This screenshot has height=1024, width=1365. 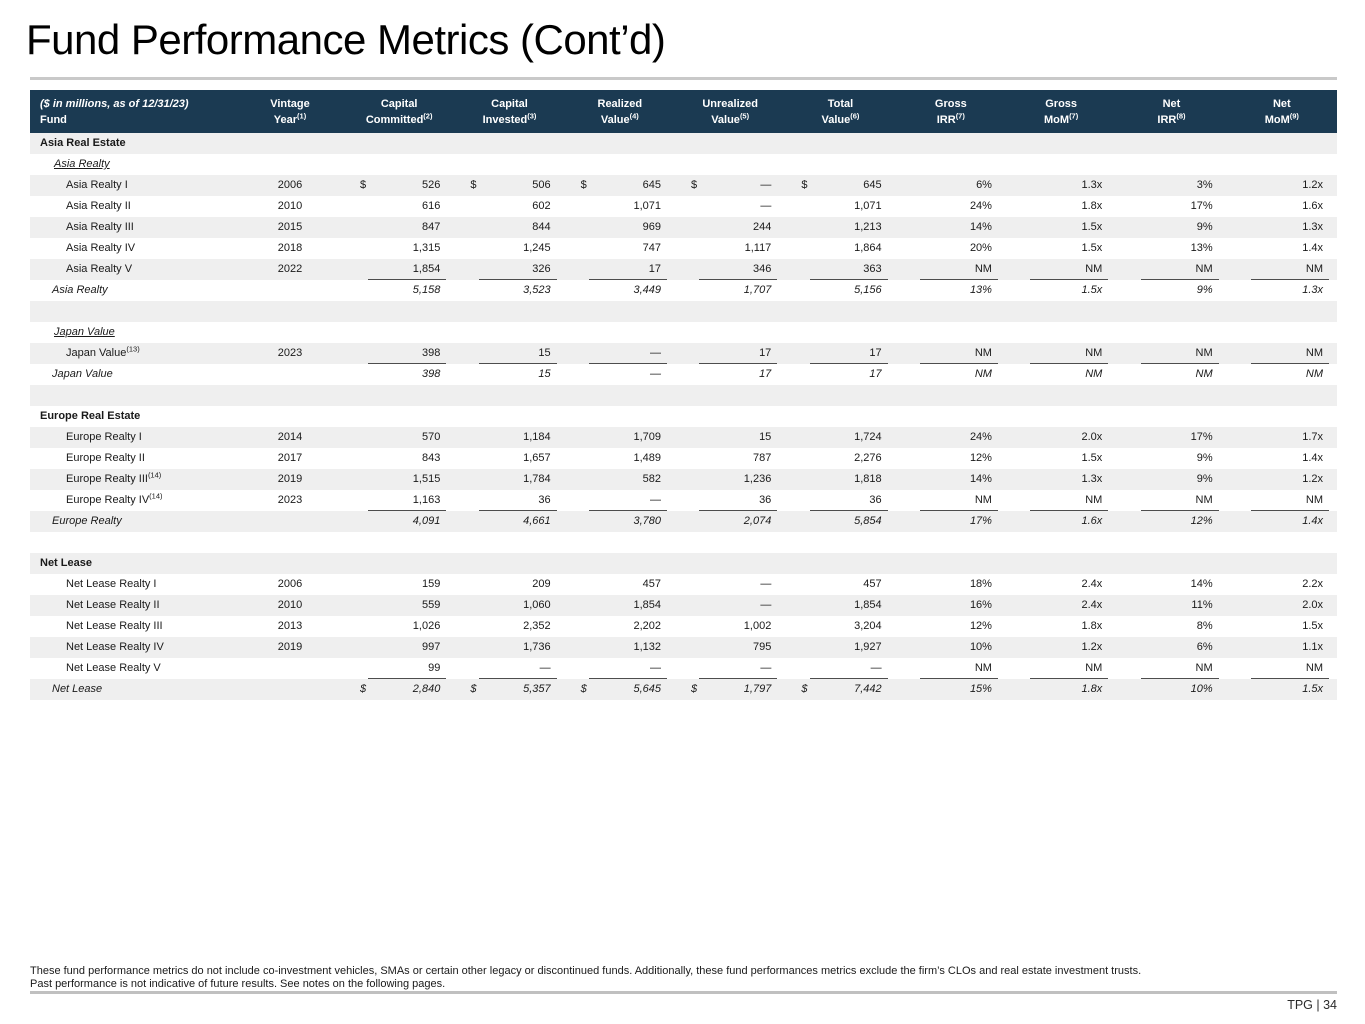 I want to click on fund-label: Europe Realty I, so click(x=104, y=437).